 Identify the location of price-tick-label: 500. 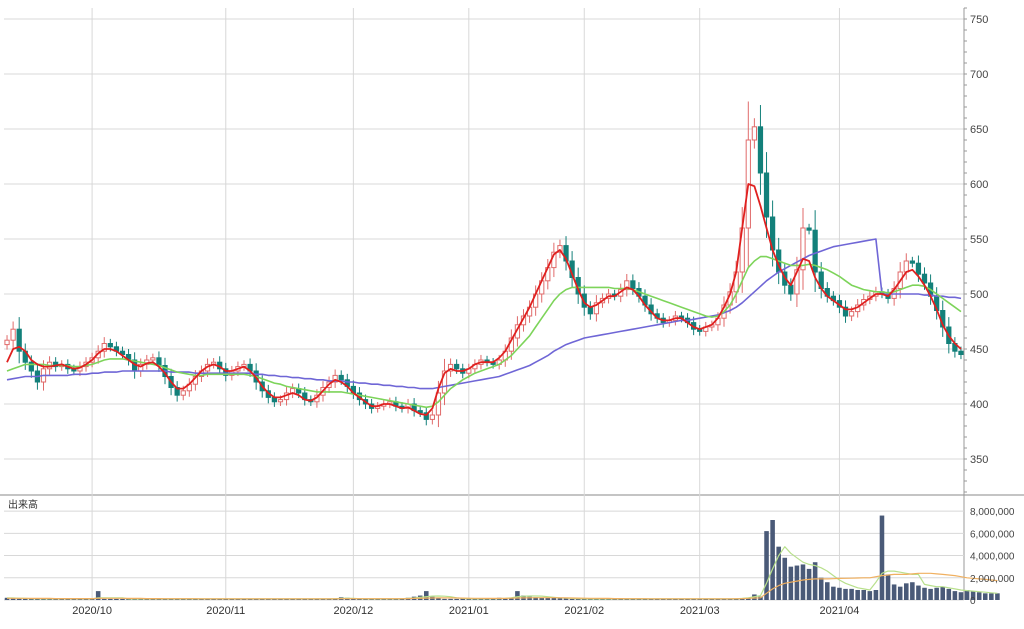
(979, 295).